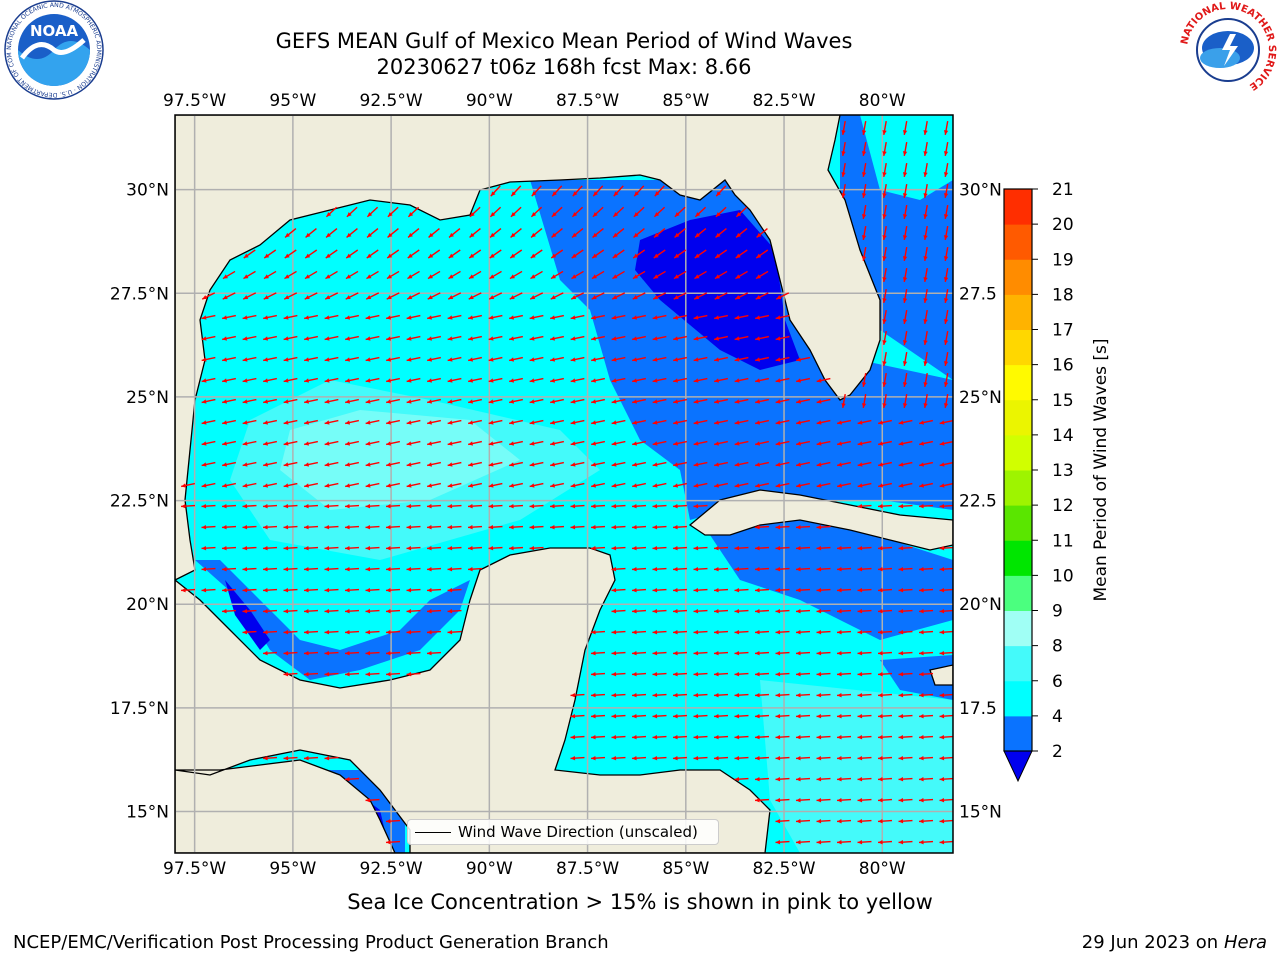  I want to click on wave-zone-lt2-campeche, so click(247, 615).